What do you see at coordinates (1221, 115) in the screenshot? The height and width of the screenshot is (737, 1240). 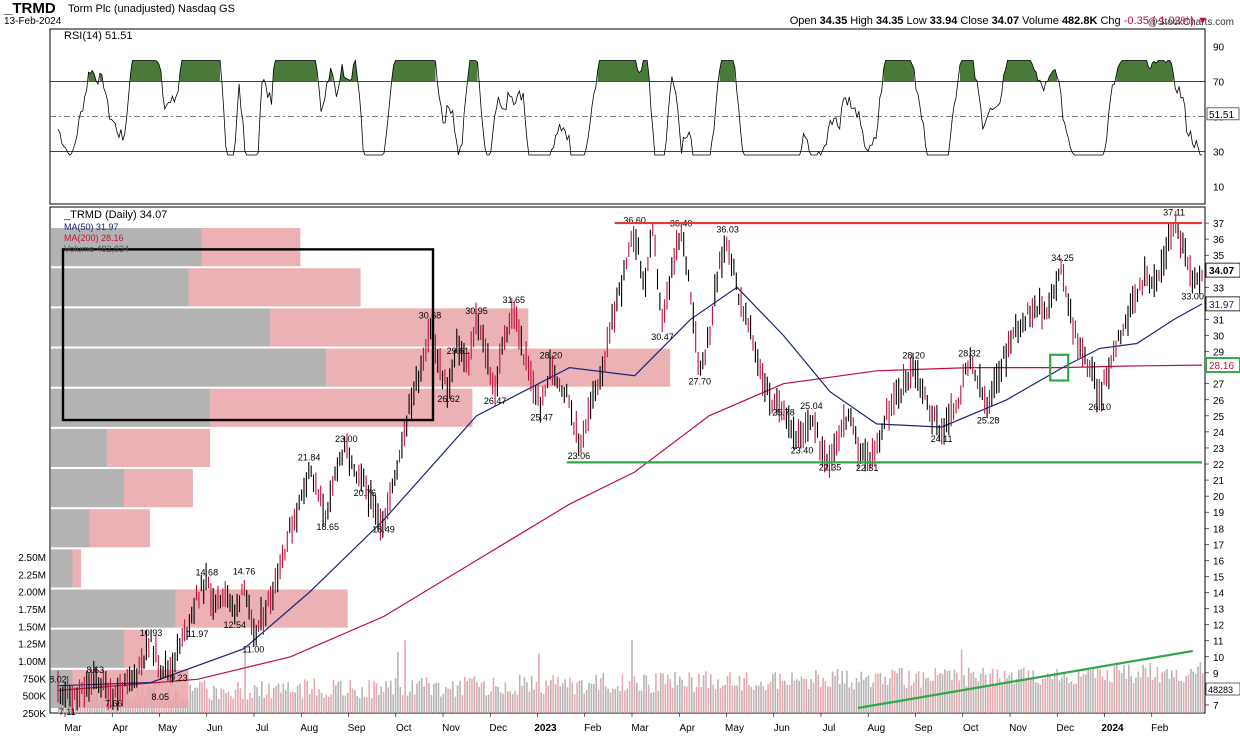 I see `rsi-value-label: 51.51` at bounding box center [1221, 115].